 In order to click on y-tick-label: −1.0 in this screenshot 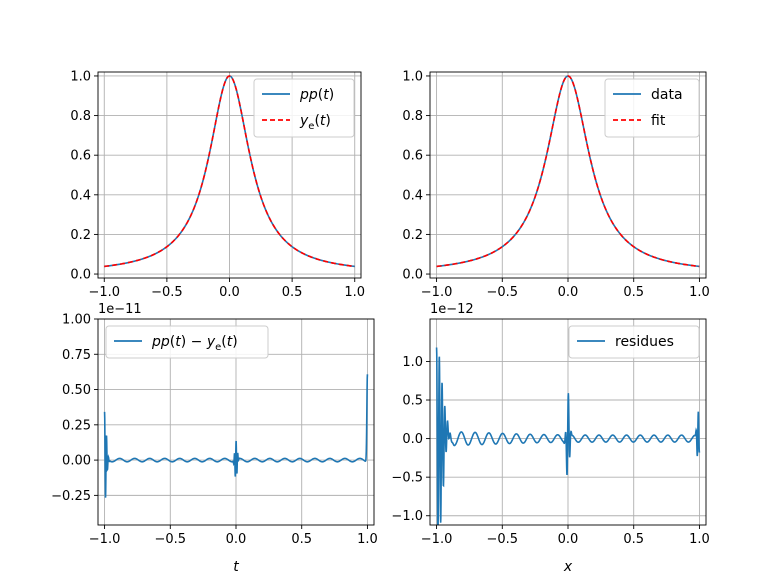, I will do `click(407, 516)`.